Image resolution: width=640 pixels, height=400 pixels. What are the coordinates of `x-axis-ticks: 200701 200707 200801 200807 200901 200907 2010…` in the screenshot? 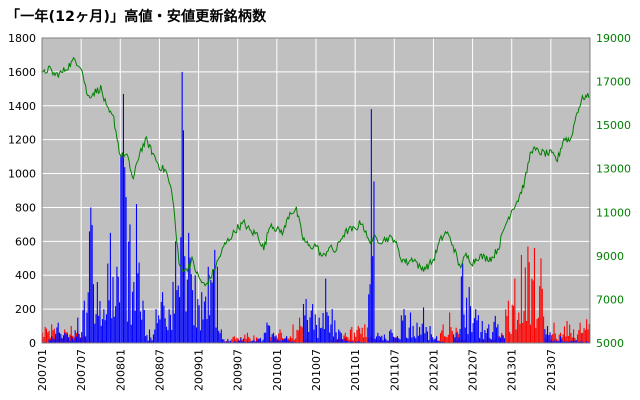 It's located at (297, 370).